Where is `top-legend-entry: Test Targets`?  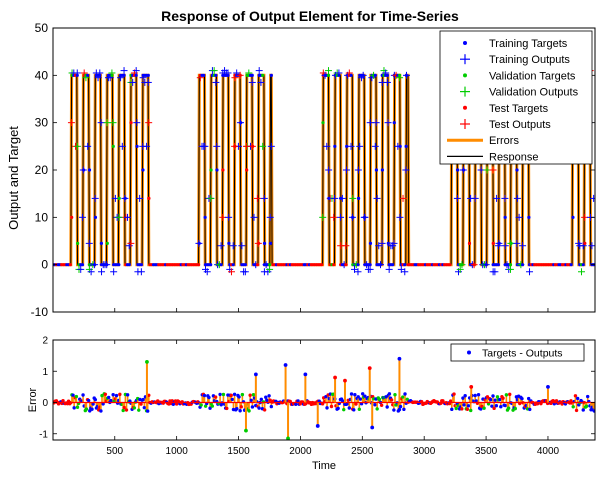
top-legend-entry: Test Targets is located at coordinates (506, 109).